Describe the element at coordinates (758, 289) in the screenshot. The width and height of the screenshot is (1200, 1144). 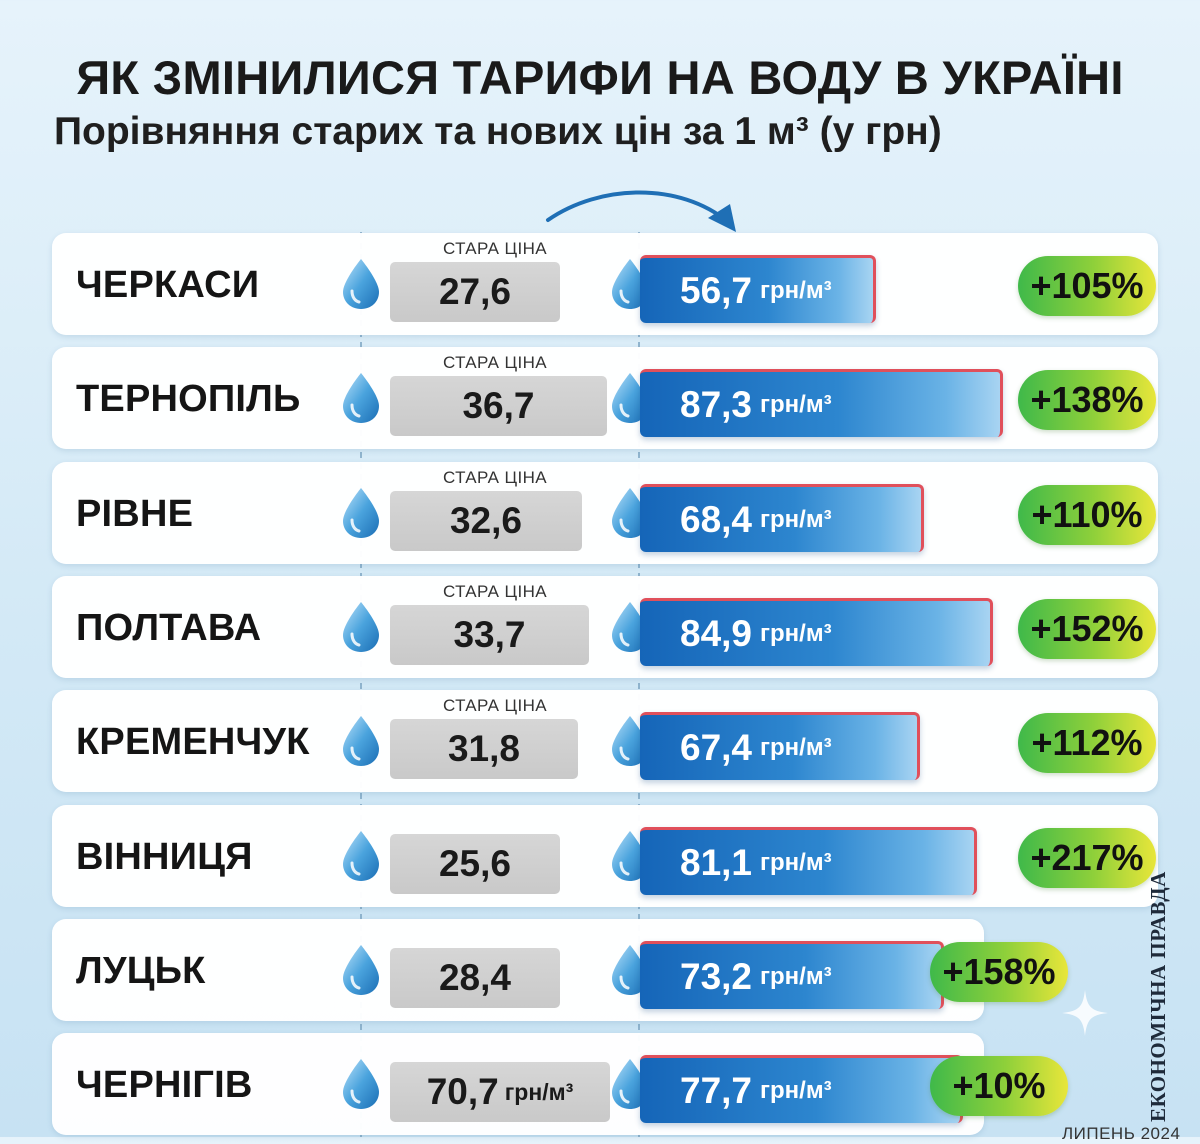
I see `new-price-bar: 56,7 грн/м³` at that location.